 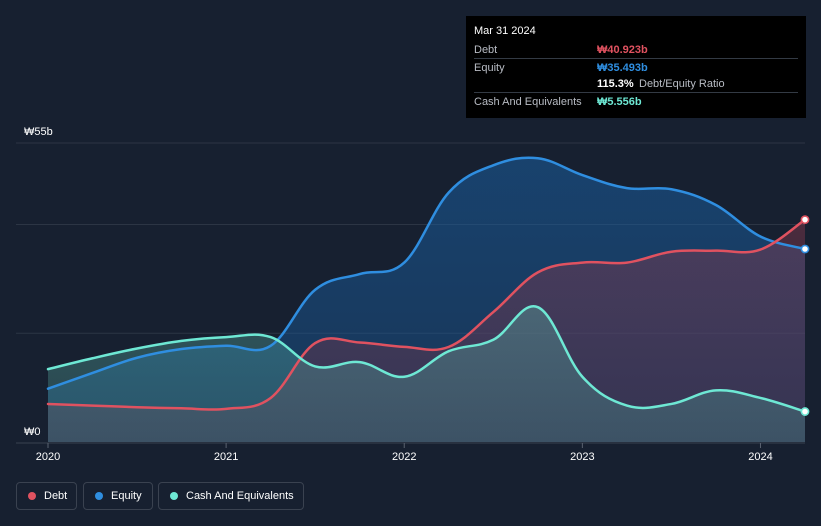 I want to click on cash-and-equivalents-end-marker, so click(x=805, y=411).